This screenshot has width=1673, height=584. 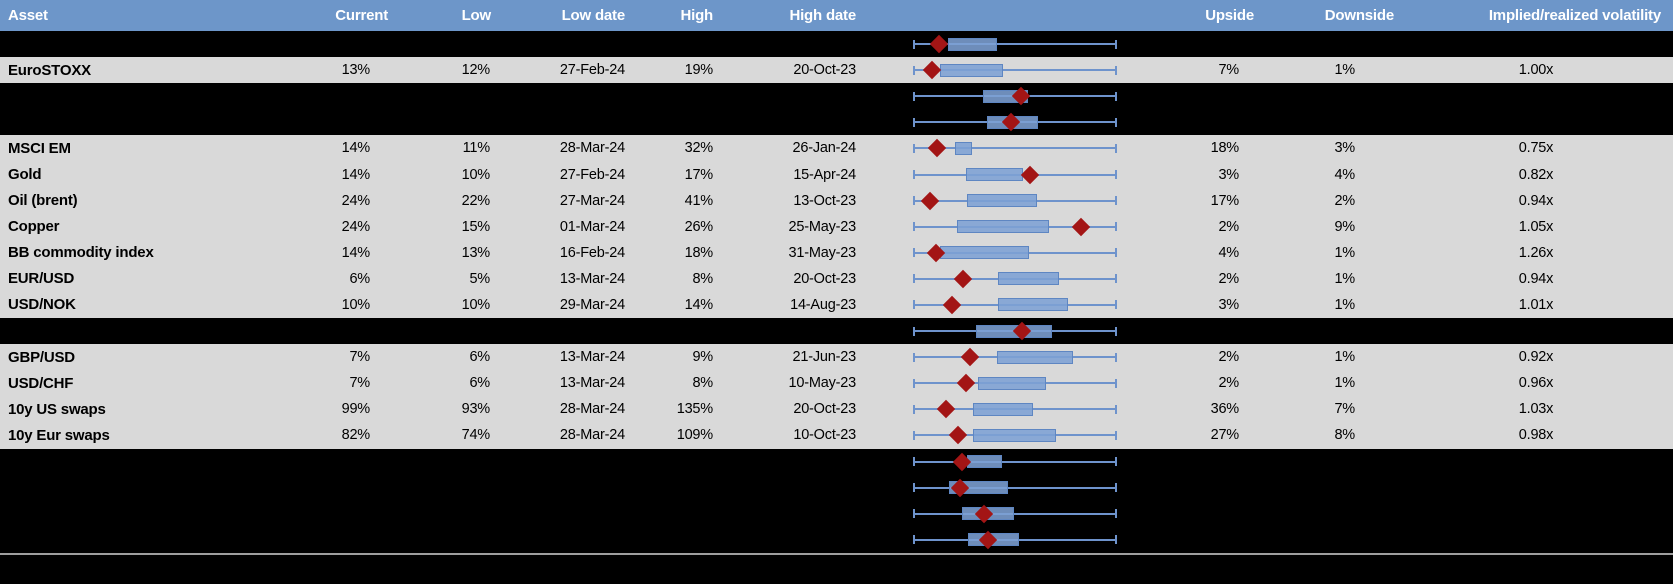 What do you see at coordinates (984, 462) in the screenshot?
I see `range-box` at bounding box center [984, 462].